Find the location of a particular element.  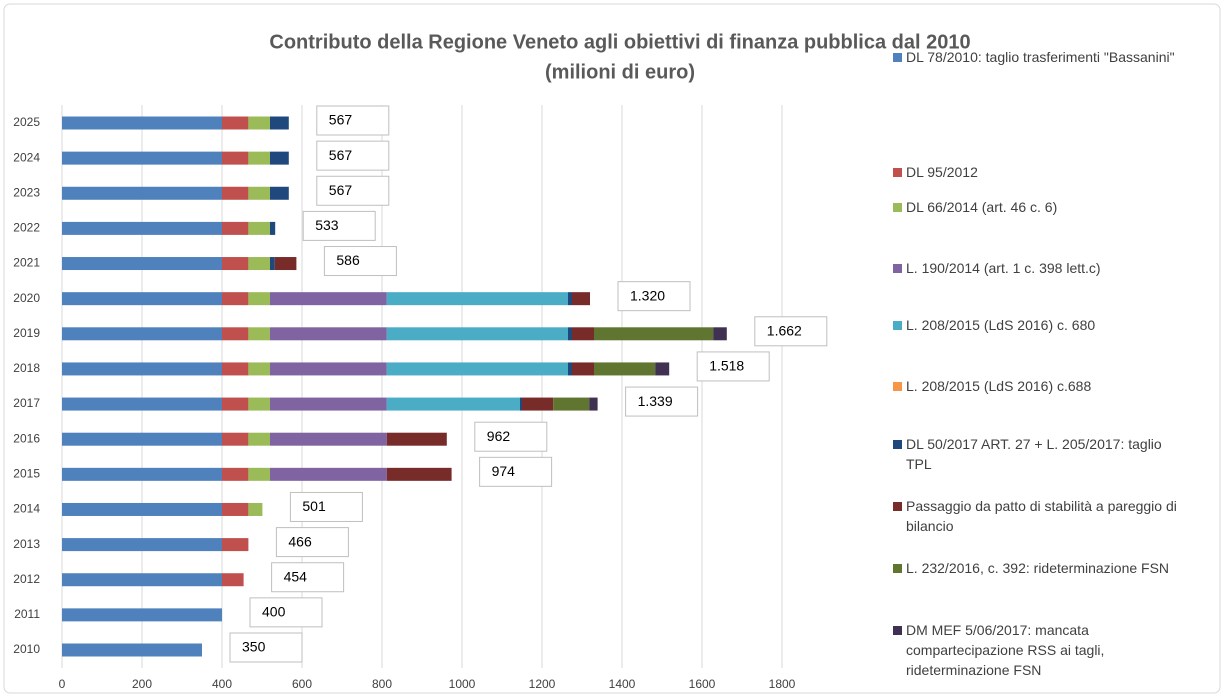

total-label: 1.518 is located at coordinates (726, 366).